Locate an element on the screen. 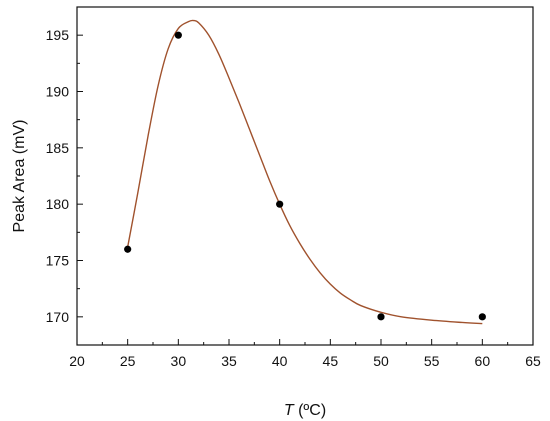 The height and width of the screenshot is (421, 550). x-tick-label: 40 is located at coordinates (280, 361).